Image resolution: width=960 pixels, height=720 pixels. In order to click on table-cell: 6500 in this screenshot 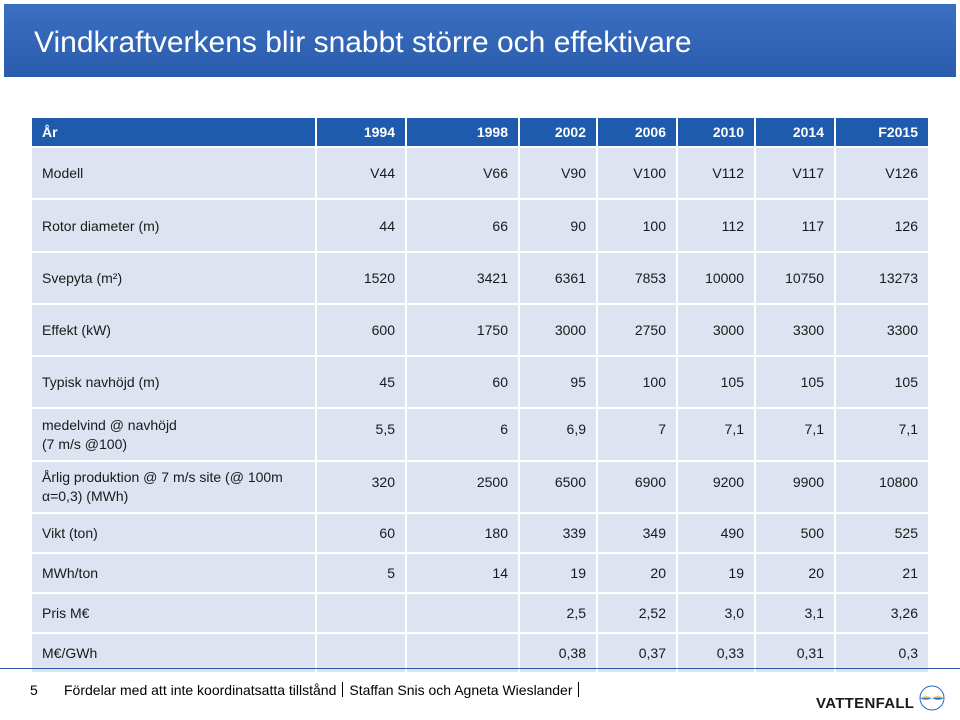, I will do `click(559, 488)`.